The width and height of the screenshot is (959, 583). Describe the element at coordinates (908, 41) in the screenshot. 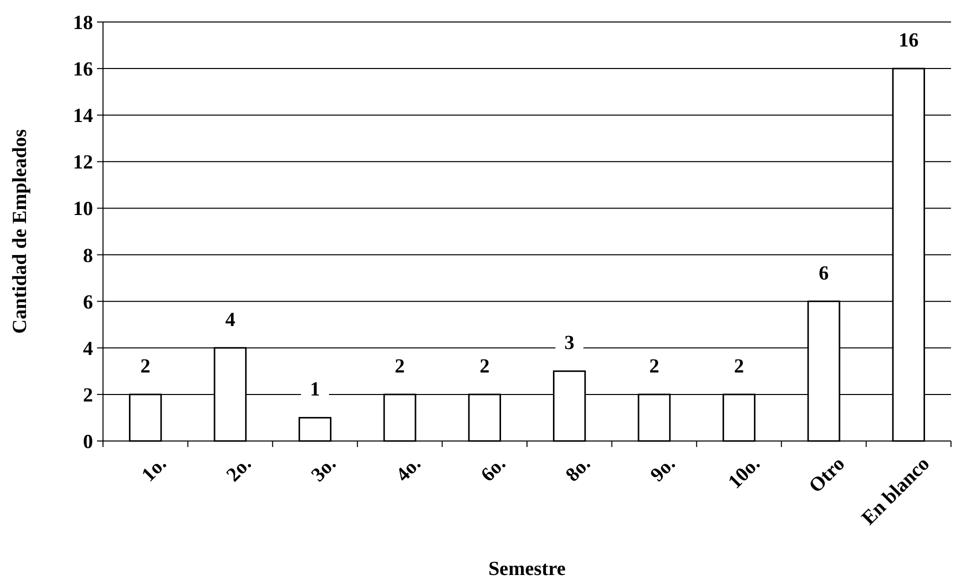

I see `data-label: 16` at that location.